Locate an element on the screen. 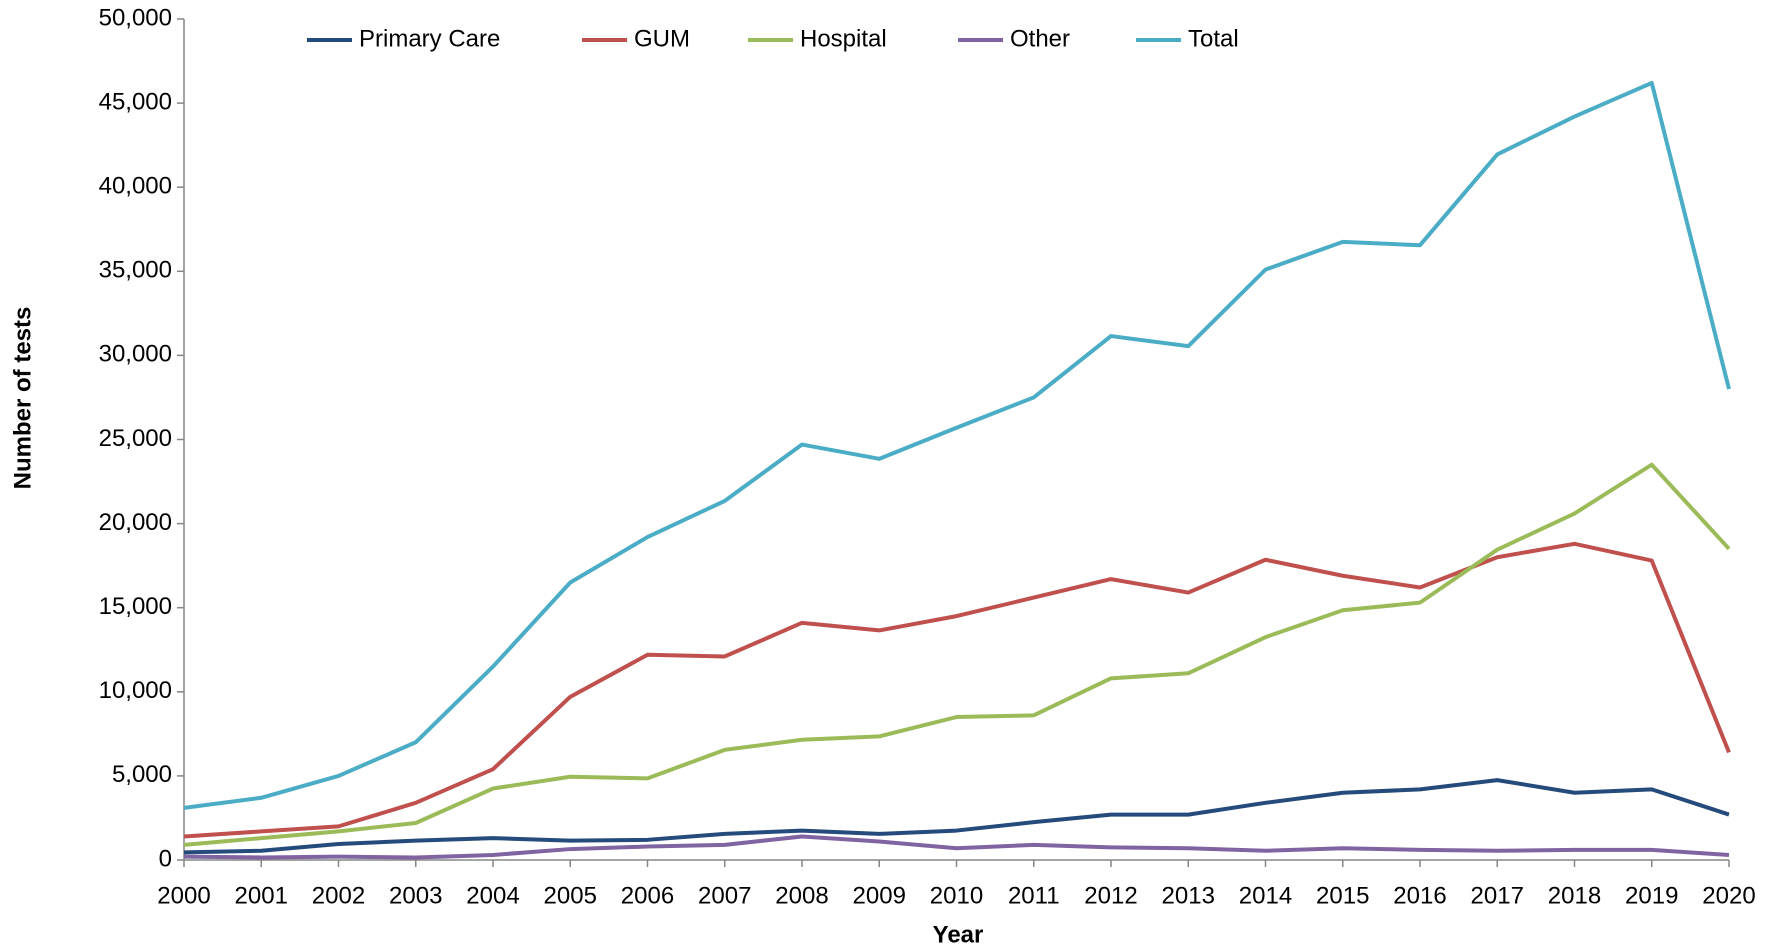 This screenshot has height=948, width=1772. x-tick-label: 2001 is located at coordinates (261, 895).